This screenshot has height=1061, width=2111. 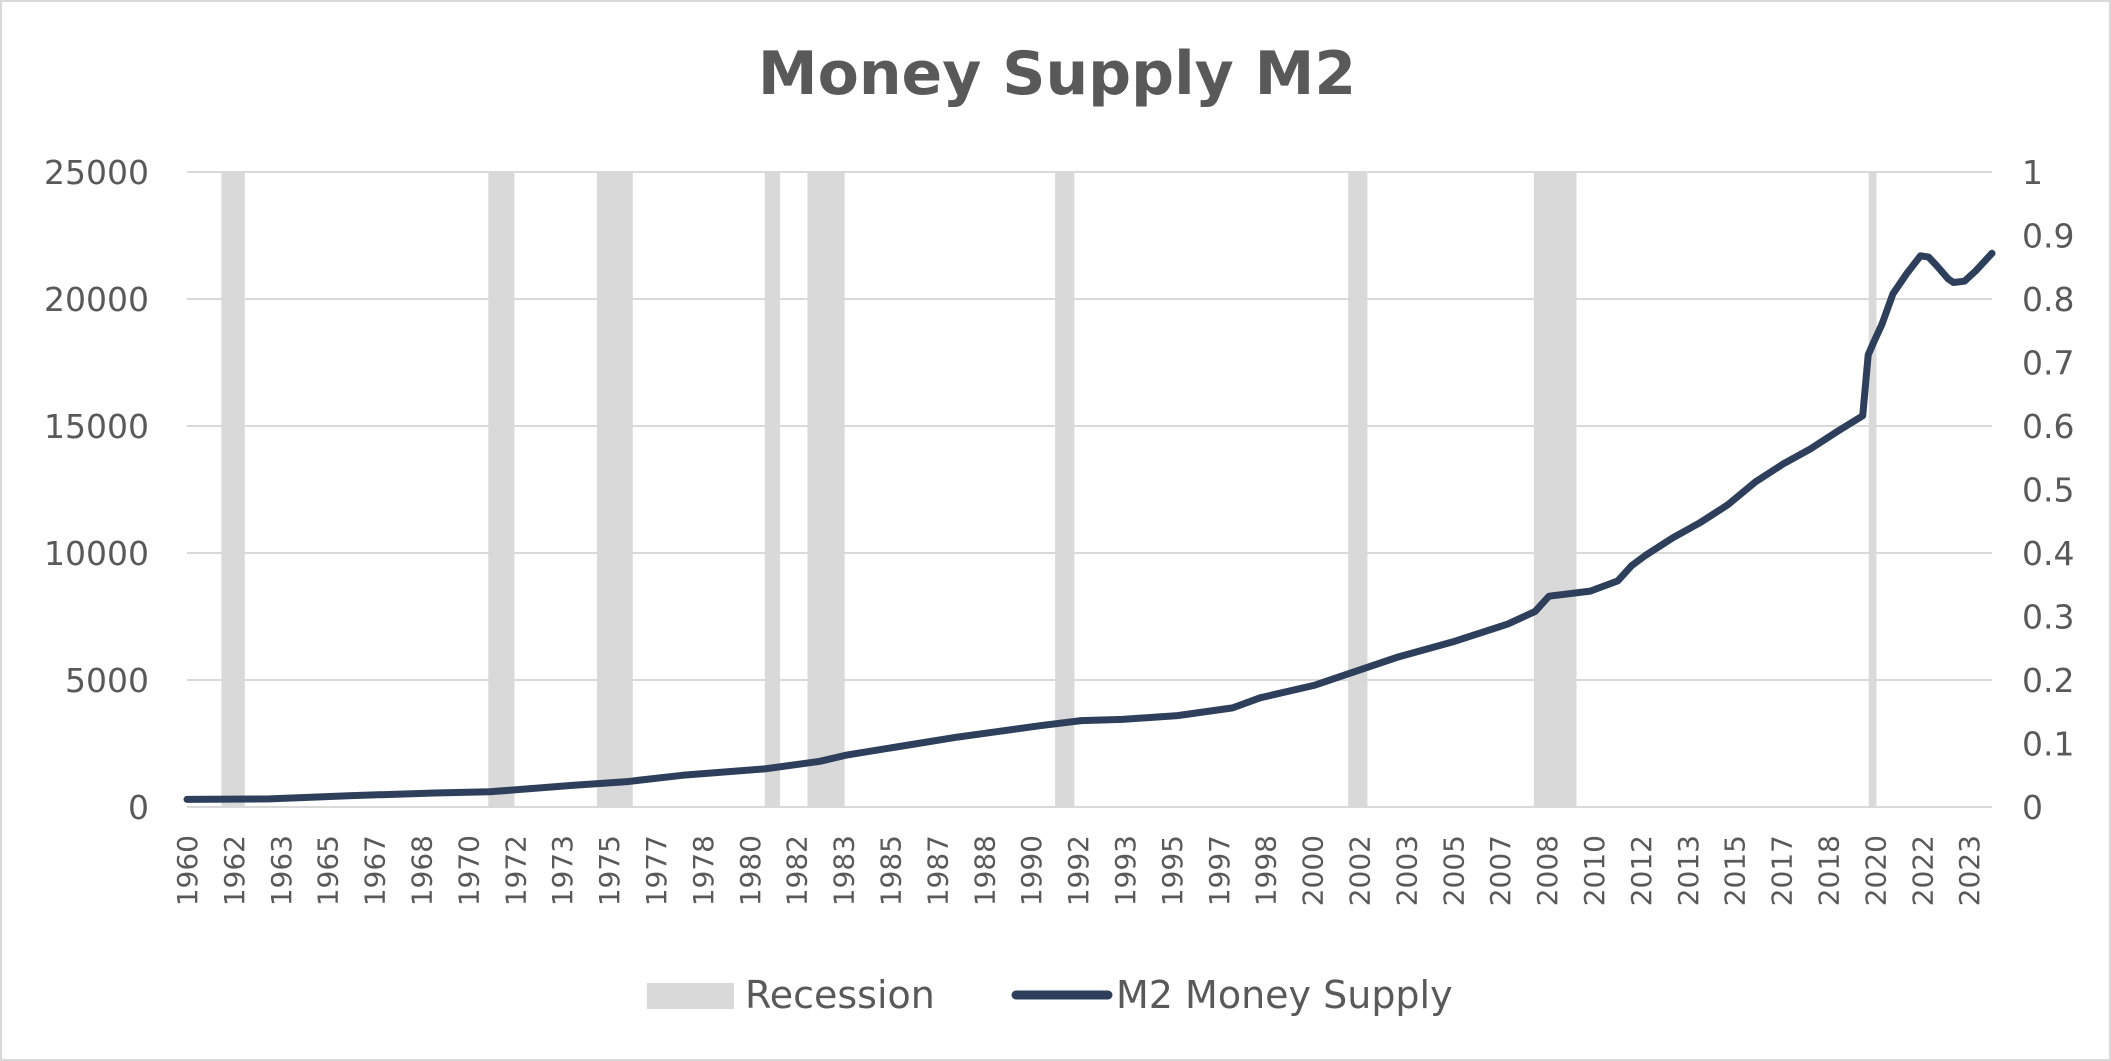 What do you see at coordinates (96, 299) in the screenshot?
I see `y-tick-label-4: 20000` at bounding box center [96, 299].